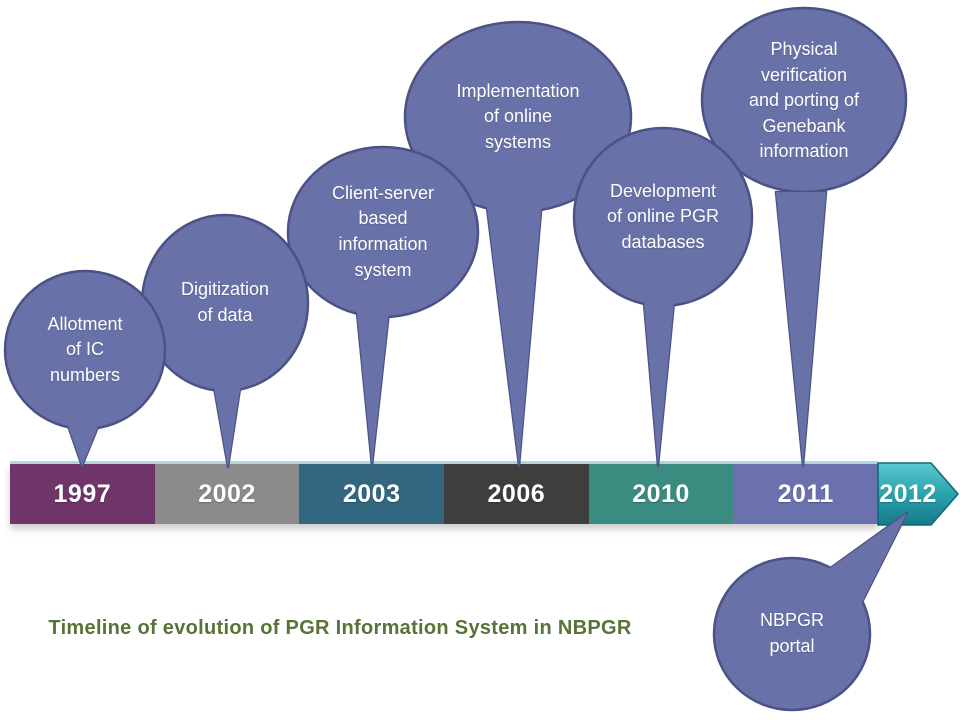 Image resolution: width=960 pixels, height=720 pixels. What do you see at coordinates (383, 231) in the screenshot?
I see `balloon-client-server-label: Client-server based information system` at bounding box center [383, 231].